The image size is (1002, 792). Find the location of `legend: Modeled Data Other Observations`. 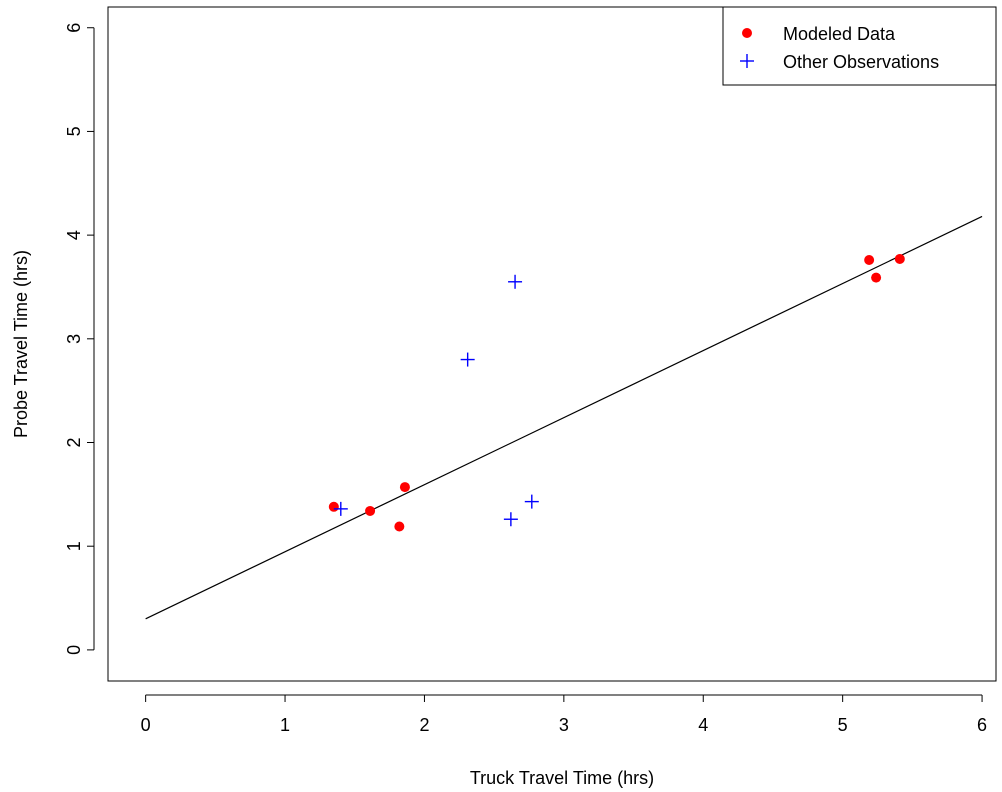

legend: Modeled Data Other Observations is located at coordinates (859, 46).